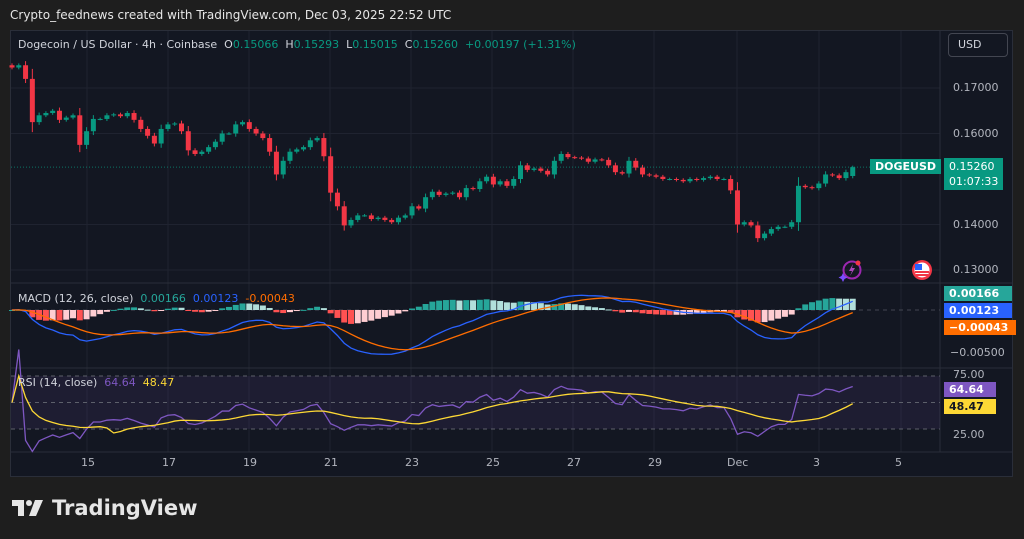  Describe the element at coordinates (976, 87) in the screenshot. I see `price-axis-label: 0.17000` at that location.